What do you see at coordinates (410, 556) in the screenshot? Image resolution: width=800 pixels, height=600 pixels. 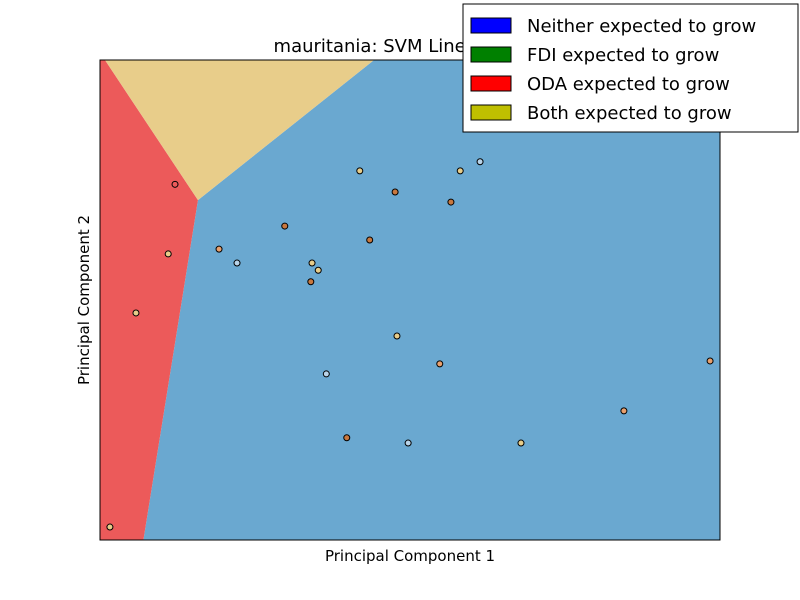 I see `x-axis-label: Principal Component 1` at bounding box center [410, 556].